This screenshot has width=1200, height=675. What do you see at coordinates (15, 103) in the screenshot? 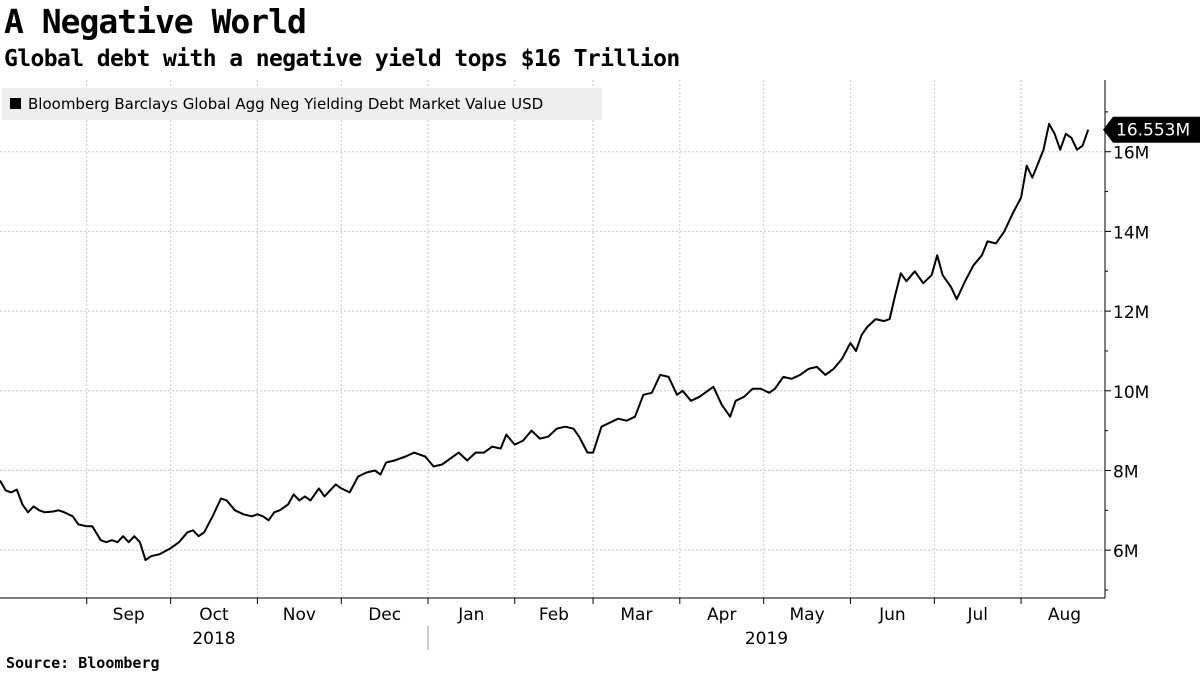
I see `legend-swatch` at bounding box center [15, 103].